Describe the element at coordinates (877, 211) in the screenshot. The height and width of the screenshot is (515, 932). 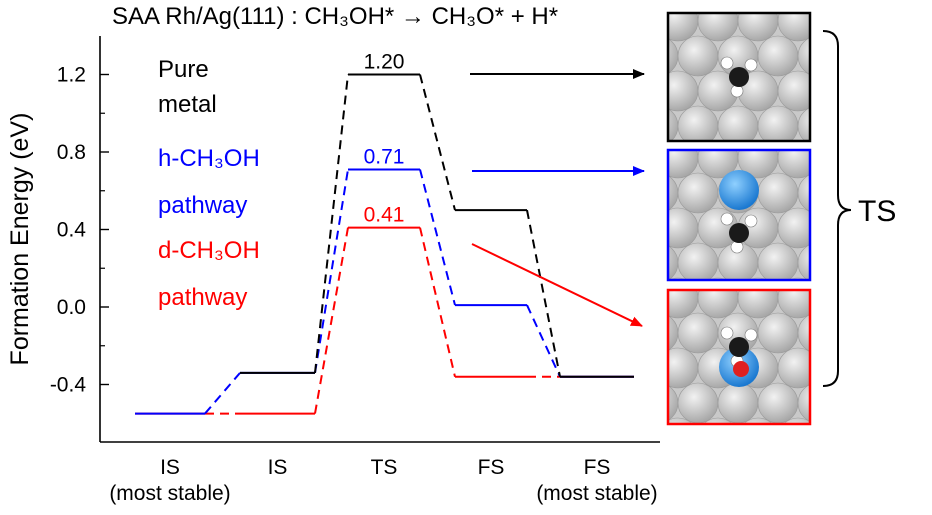
I see `ts-annotation: TS` at that location.